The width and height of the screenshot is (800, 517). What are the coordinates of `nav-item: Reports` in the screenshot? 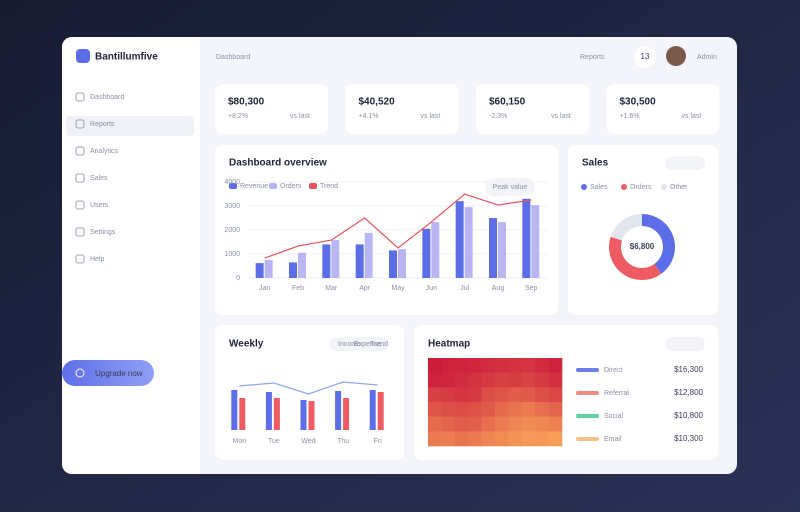 It's located at (102, 124).